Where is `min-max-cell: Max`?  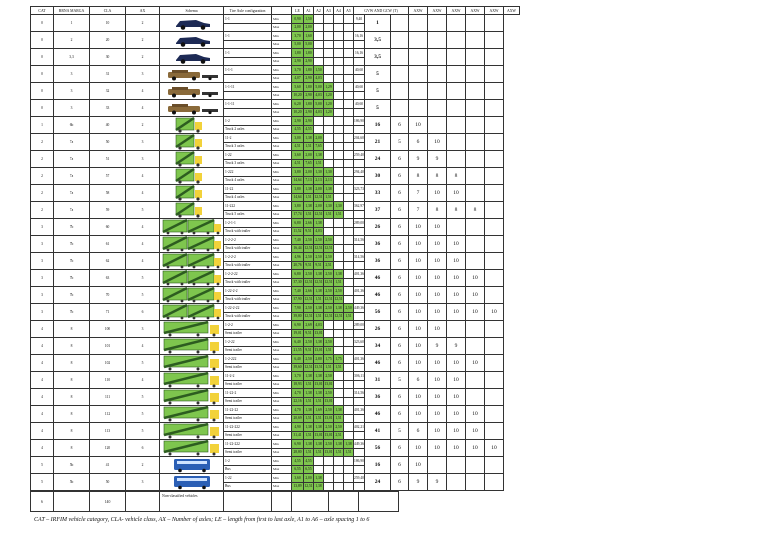 min-max-cell: Max is located at coordinates (281, 146).